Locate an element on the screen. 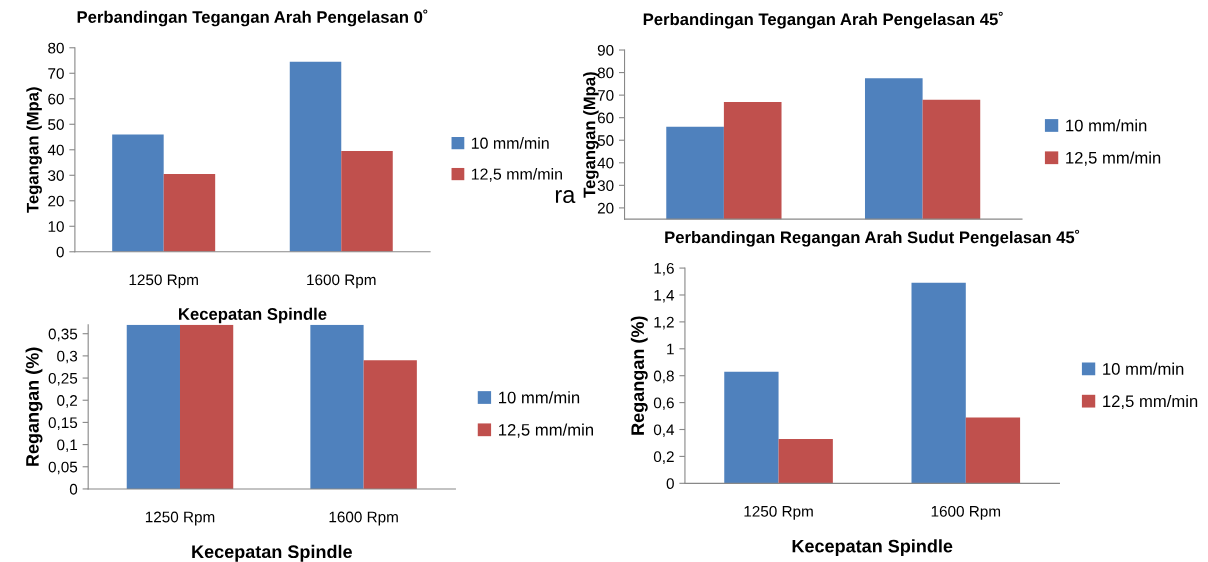 This screenshot has width=1208, height=562. y-tick-label: 10 is located at coordinates (56, 226).